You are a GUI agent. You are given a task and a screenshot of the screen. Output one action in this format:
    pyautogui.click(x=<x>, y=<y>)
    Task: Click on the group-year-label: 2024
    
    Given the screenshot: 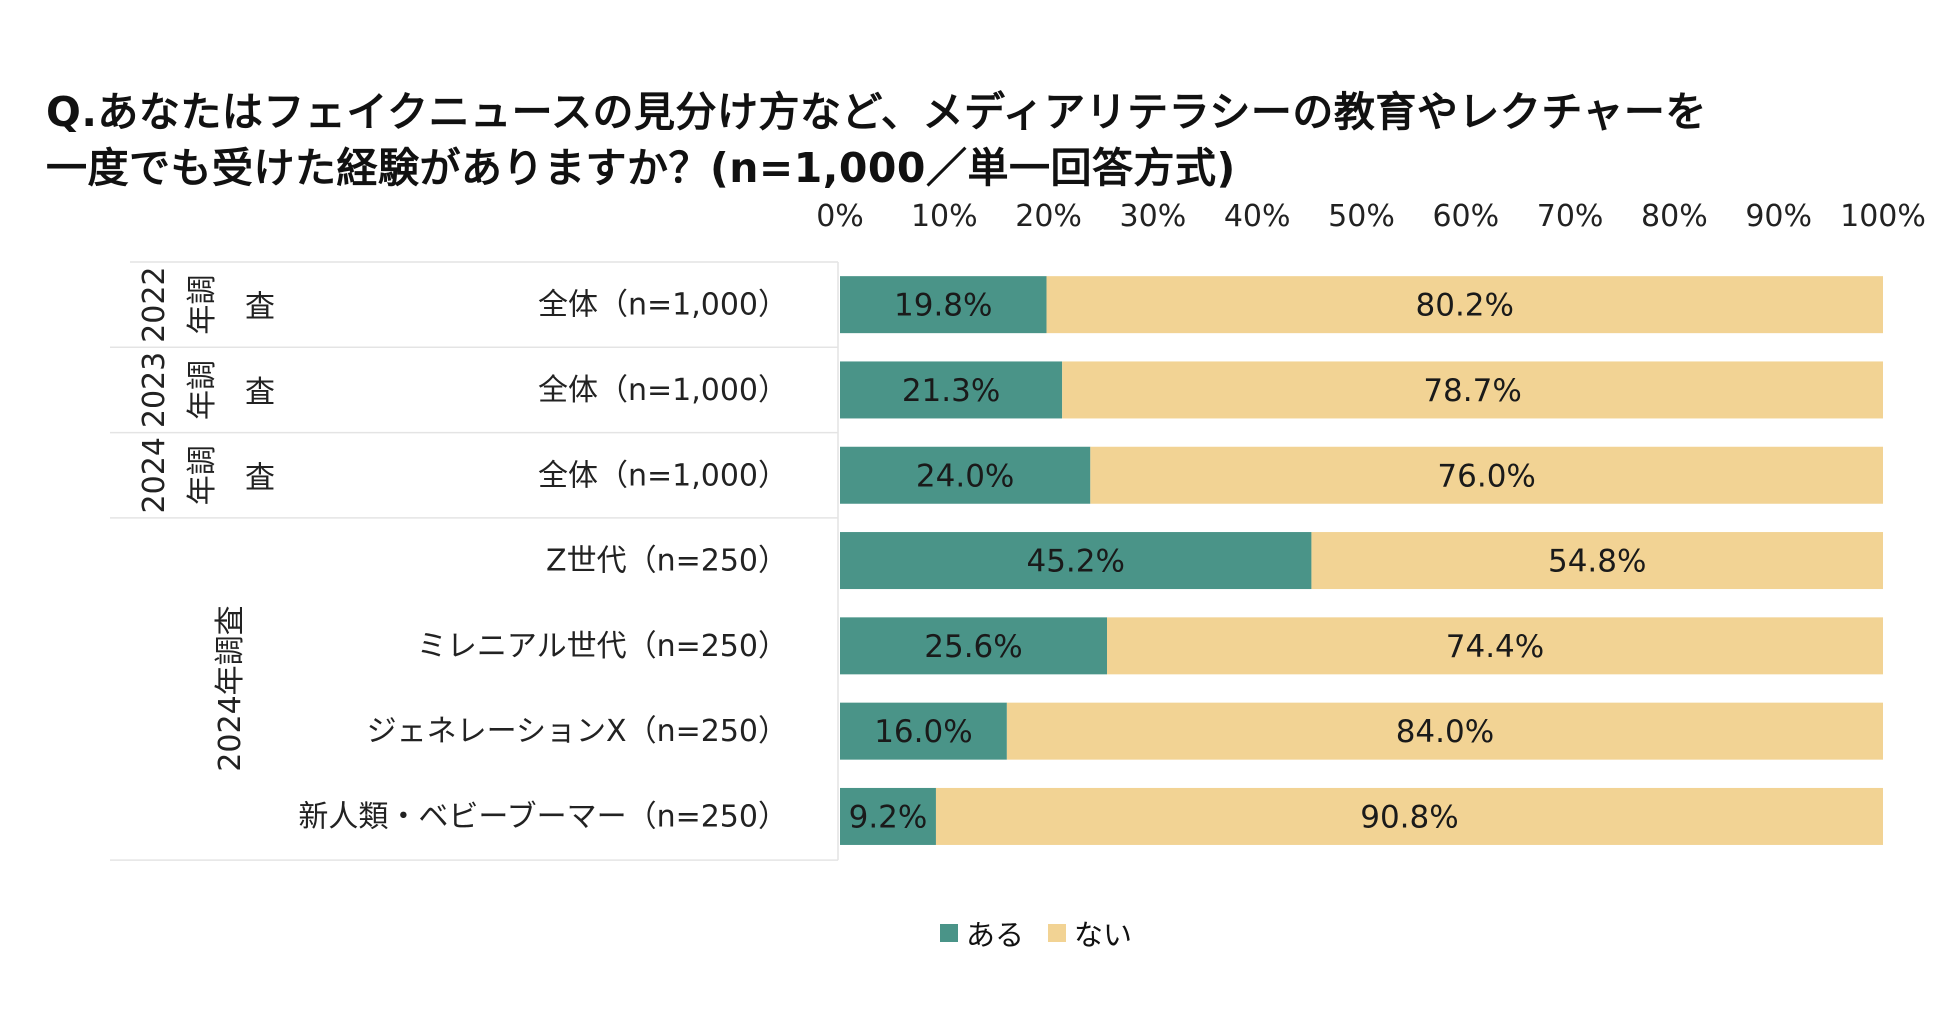 What is the action you would take?
    pyautogui.click(x=154, y=475)
    